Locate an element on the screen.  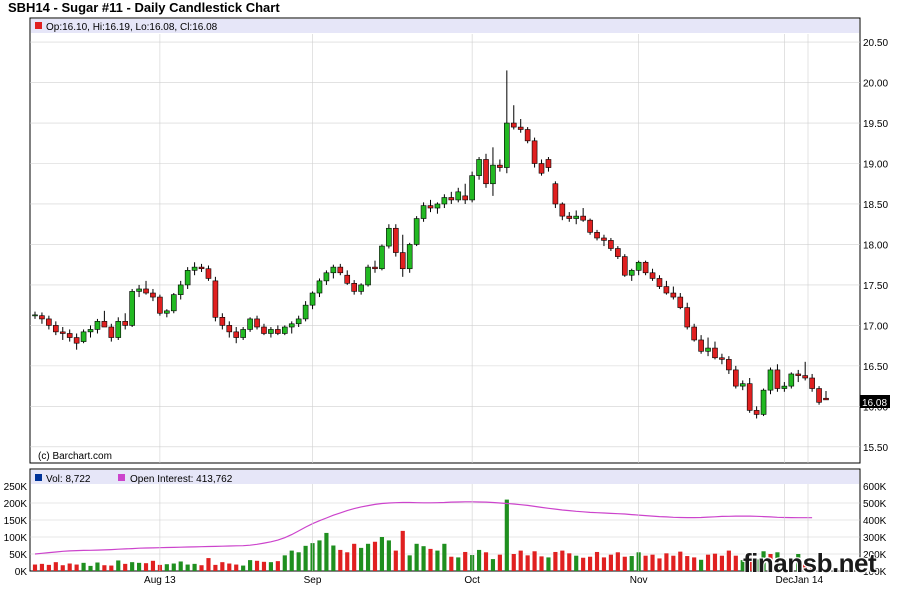
price-legend-band is located at coordinates (445, 26).